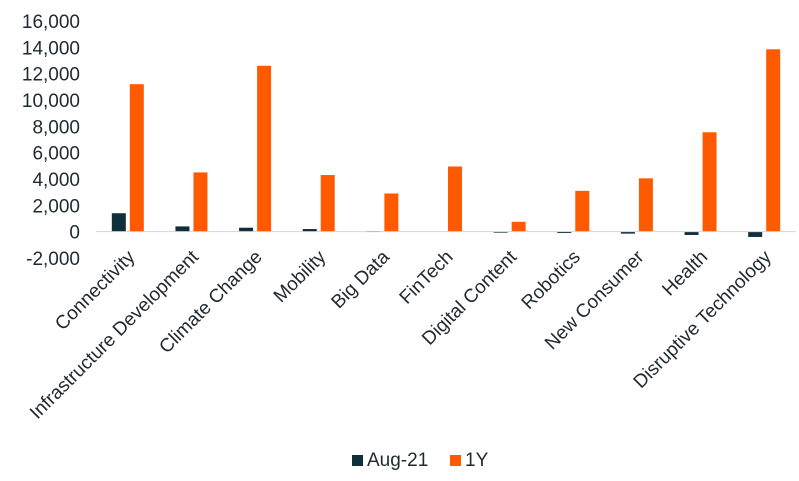 This screenshot has width=799, height=481. What do you see at coordinates (685, 274) in the screenshot?
I see `x-category-label: Health` at bounding box center [685, 274].